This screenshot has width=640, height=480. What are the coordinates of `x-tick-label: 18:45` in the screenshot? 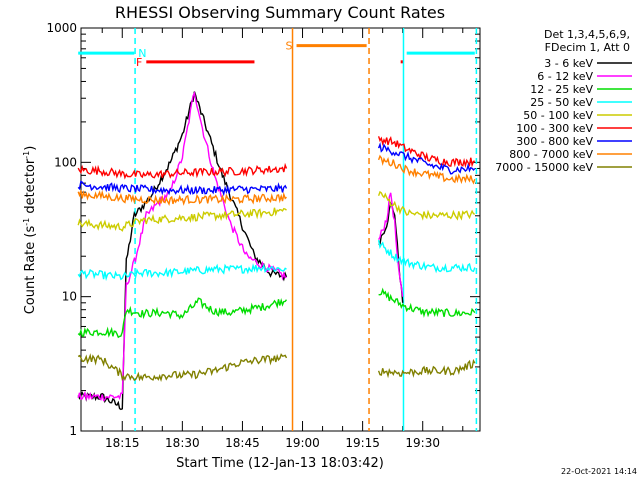 It's located at (242, 443).